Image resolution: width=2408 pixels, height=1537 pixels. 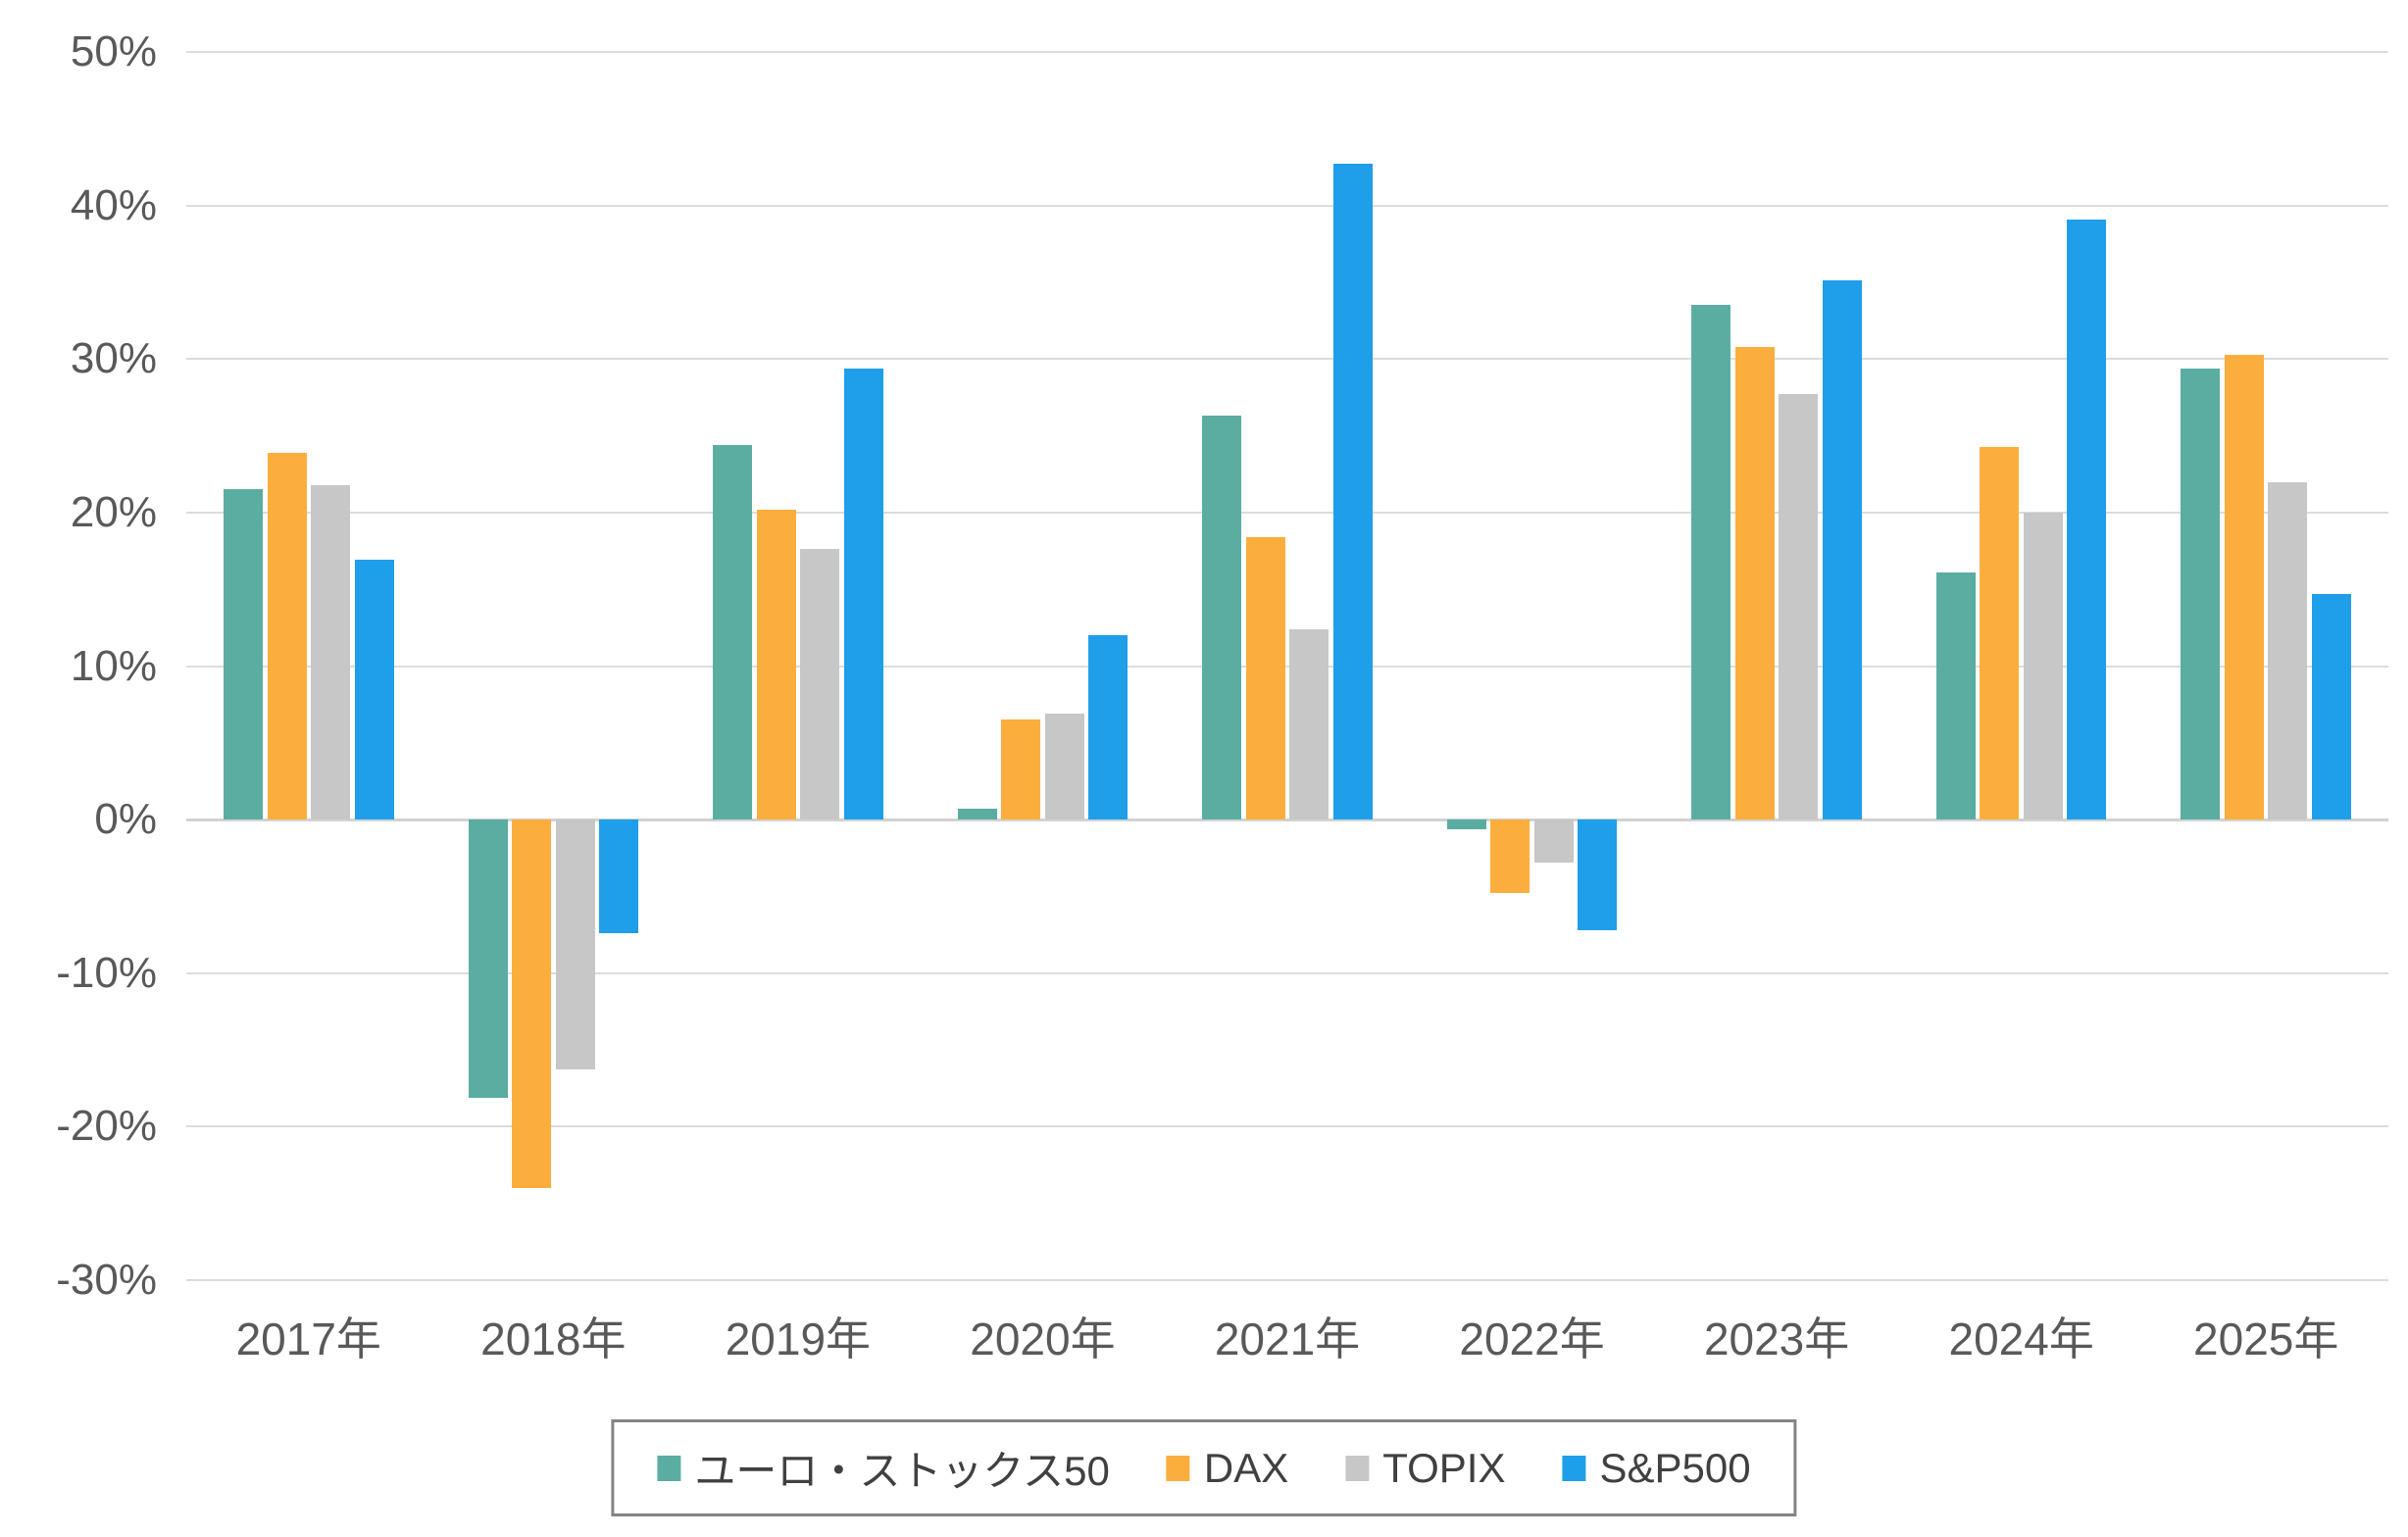 I want to click on bar-ユーロ・ストックス50-2023年, so click(x=1711, y=563).